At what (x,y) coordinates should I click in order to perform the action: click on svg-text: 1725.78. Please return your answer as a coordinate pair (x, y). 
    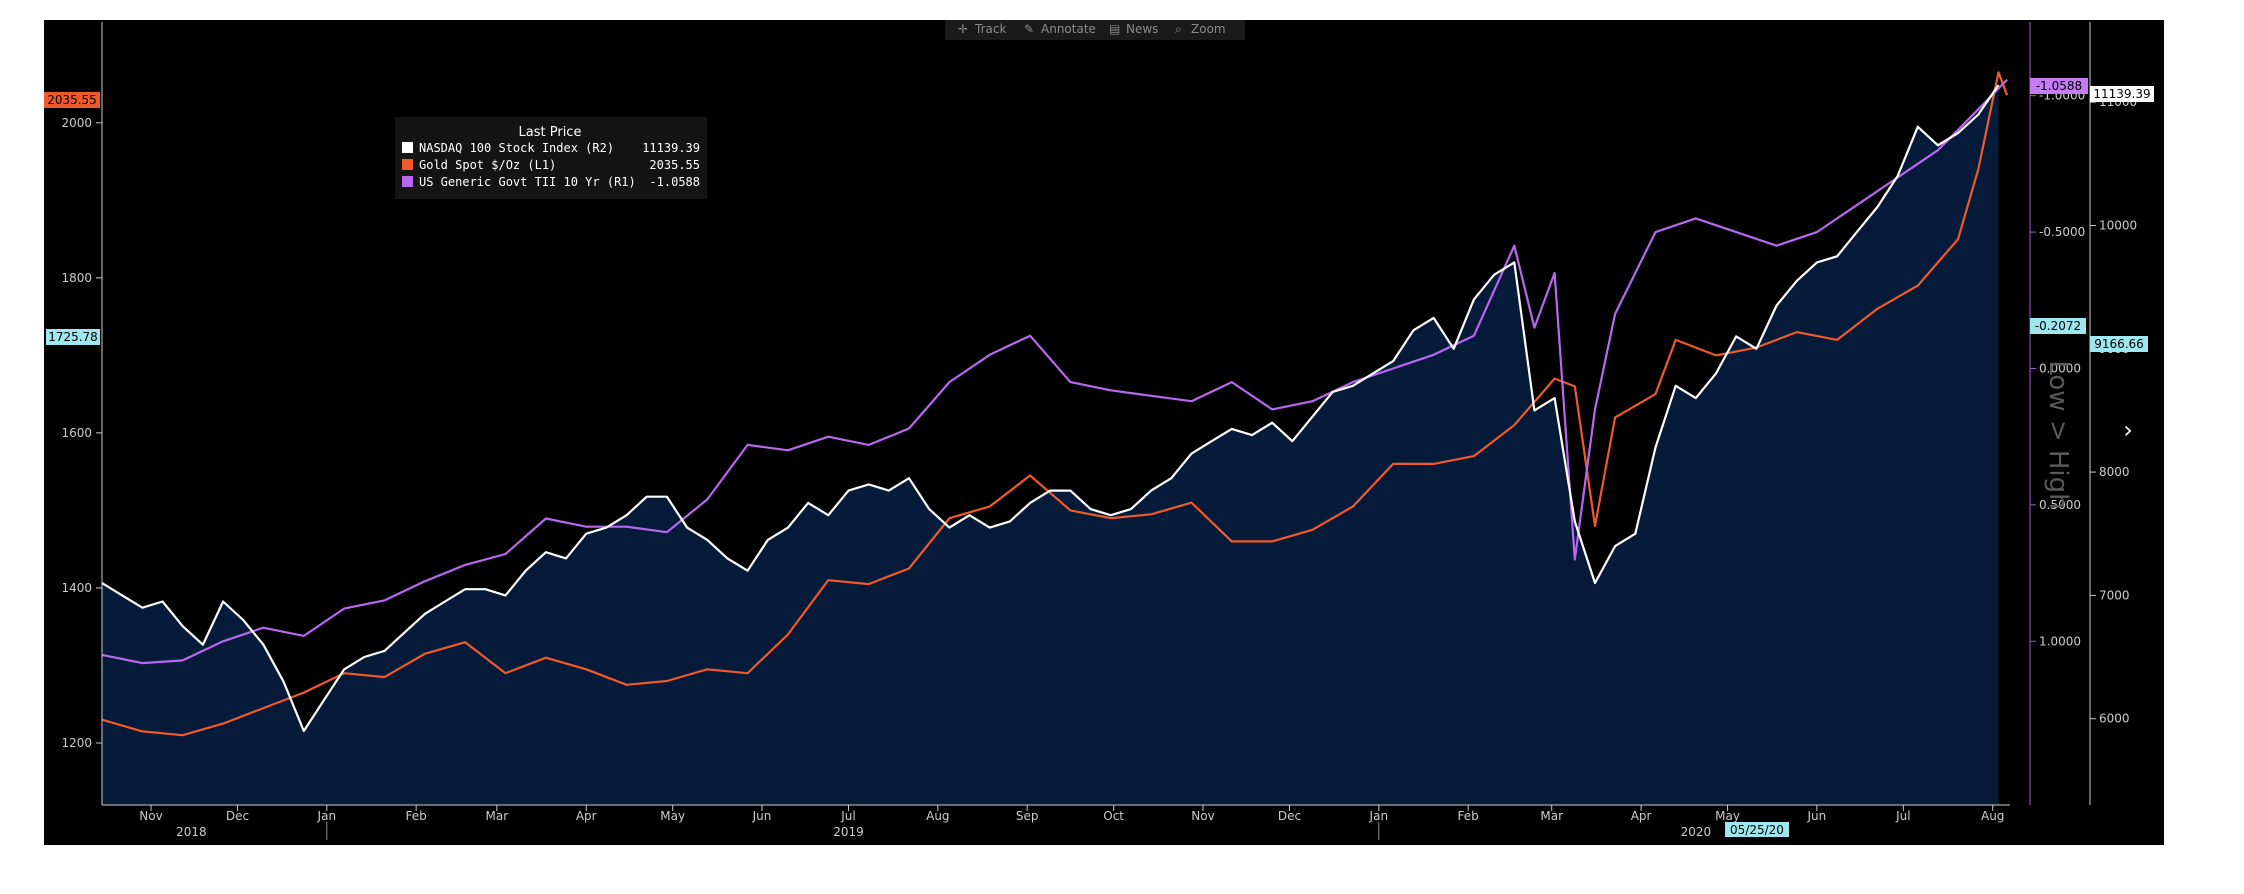
    Looking at the image, I should click on (73, 337).